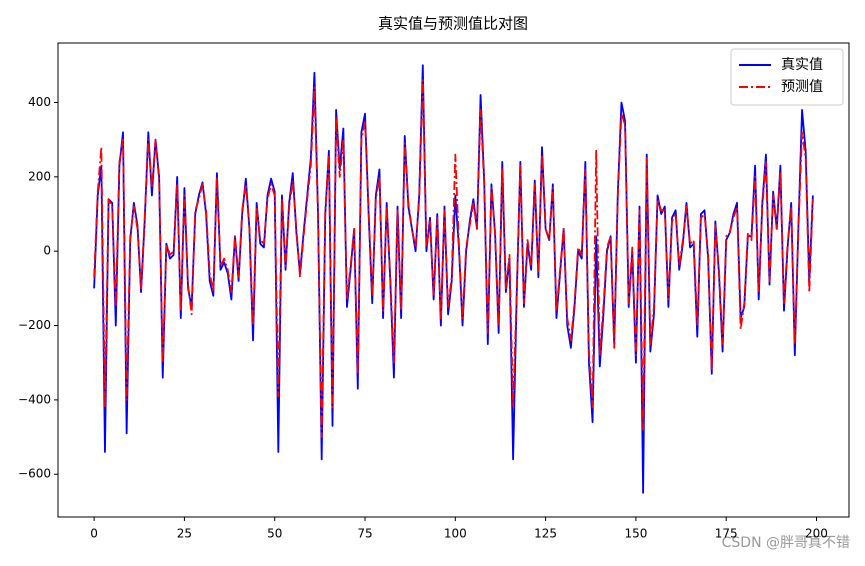 Image resolution: width=865 pixels, height=566 pixels. I want to click on x-tick-label: 100, so click(455, 534).